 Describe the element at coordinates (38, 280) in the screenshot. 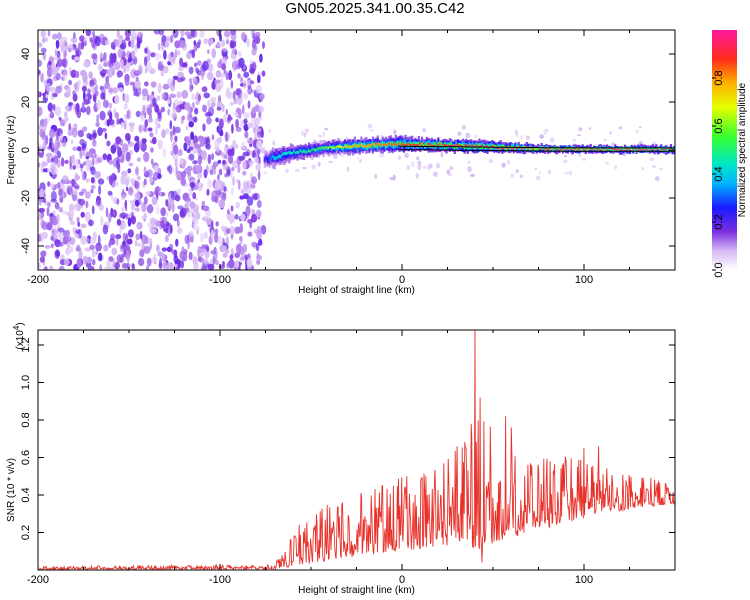

I see `spectrogram-xtick-label: -200` at that location.